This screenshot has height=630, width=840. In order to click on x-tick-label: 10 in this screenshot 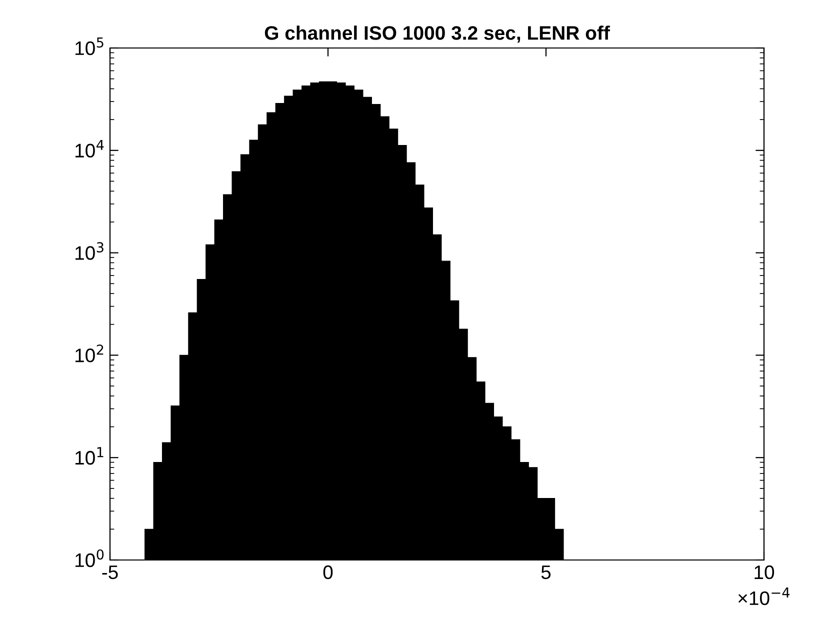, I will do `click(764, 572)`.